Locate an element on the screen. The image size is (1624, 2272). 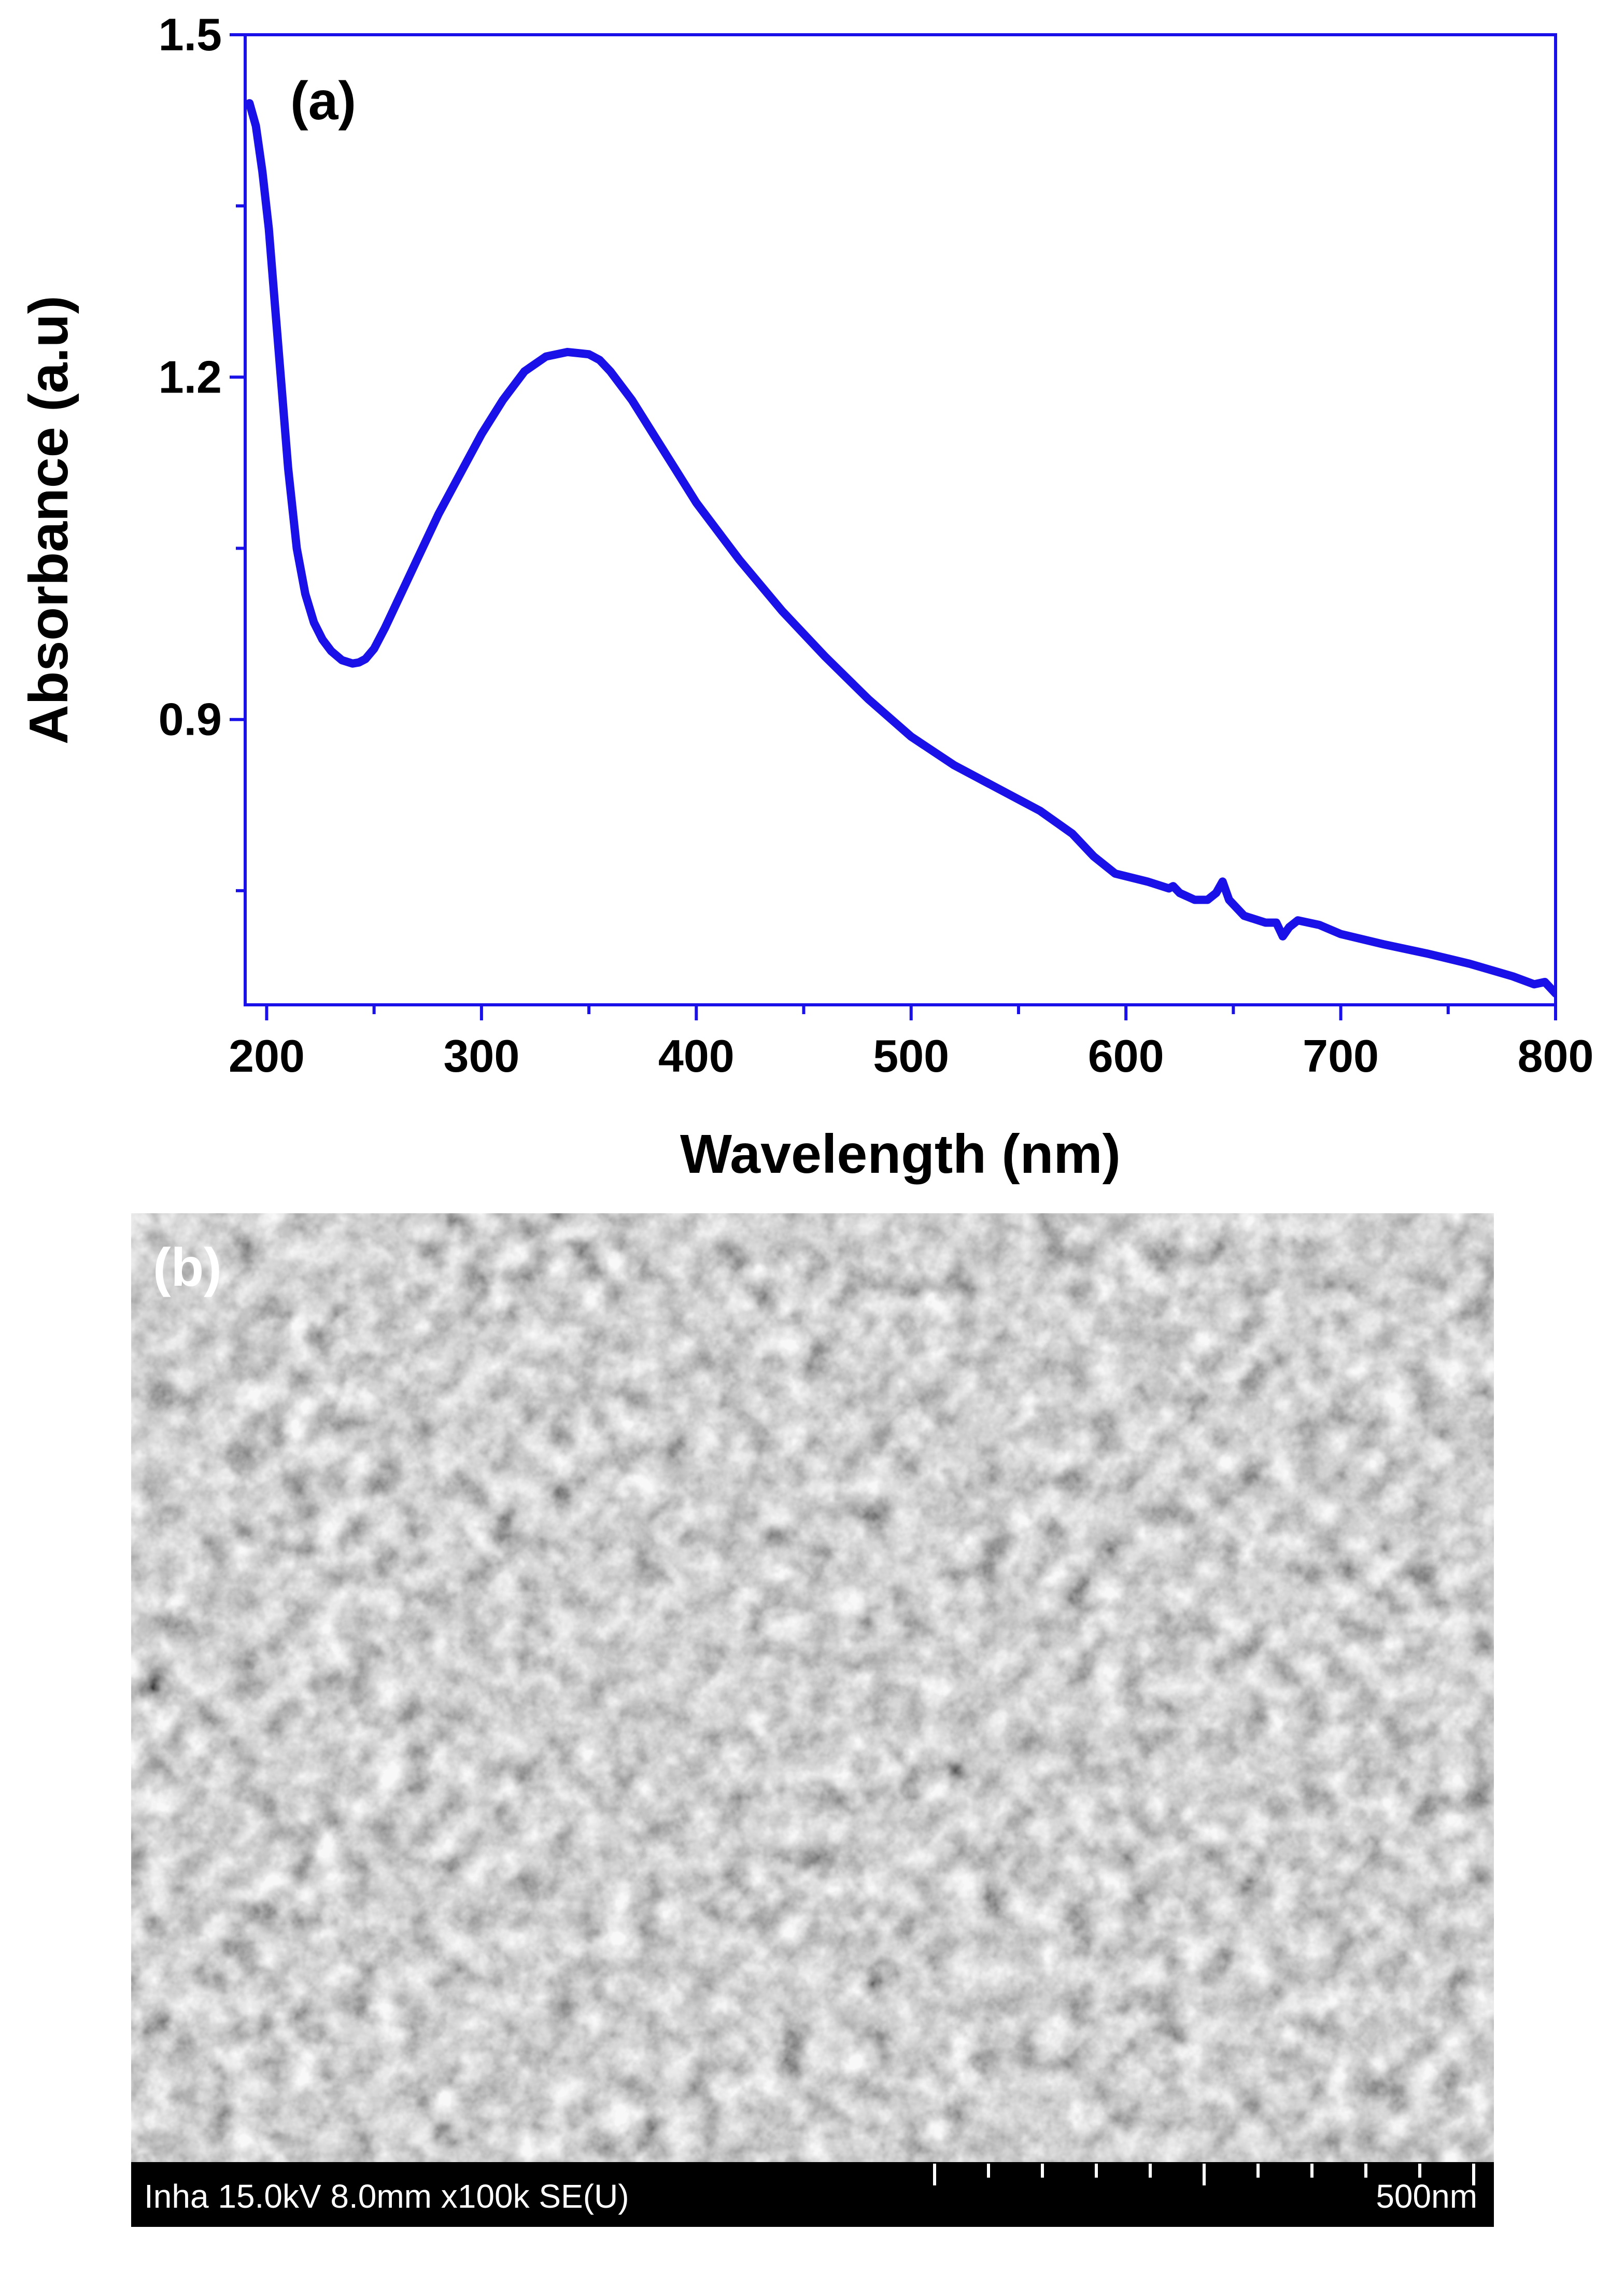
y-axis-title: Absorbance (a.u) is located at coordinates (49, 520).